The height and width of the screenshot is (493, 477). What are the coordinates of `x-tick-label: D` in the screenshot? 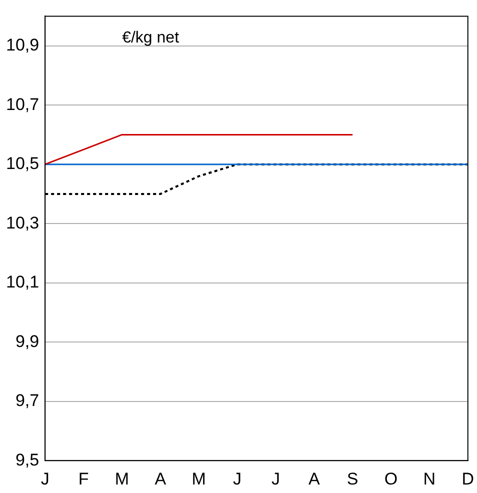 It's located at (468, 478).